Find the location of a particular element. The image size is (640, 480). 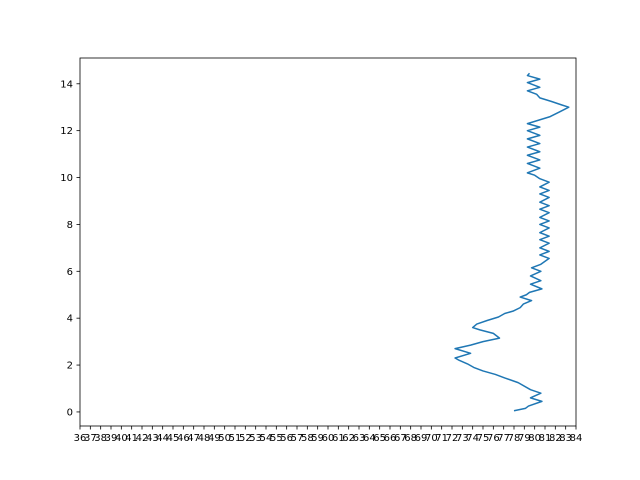

x-tick-label: 53 is located at coordinates (255, 438).